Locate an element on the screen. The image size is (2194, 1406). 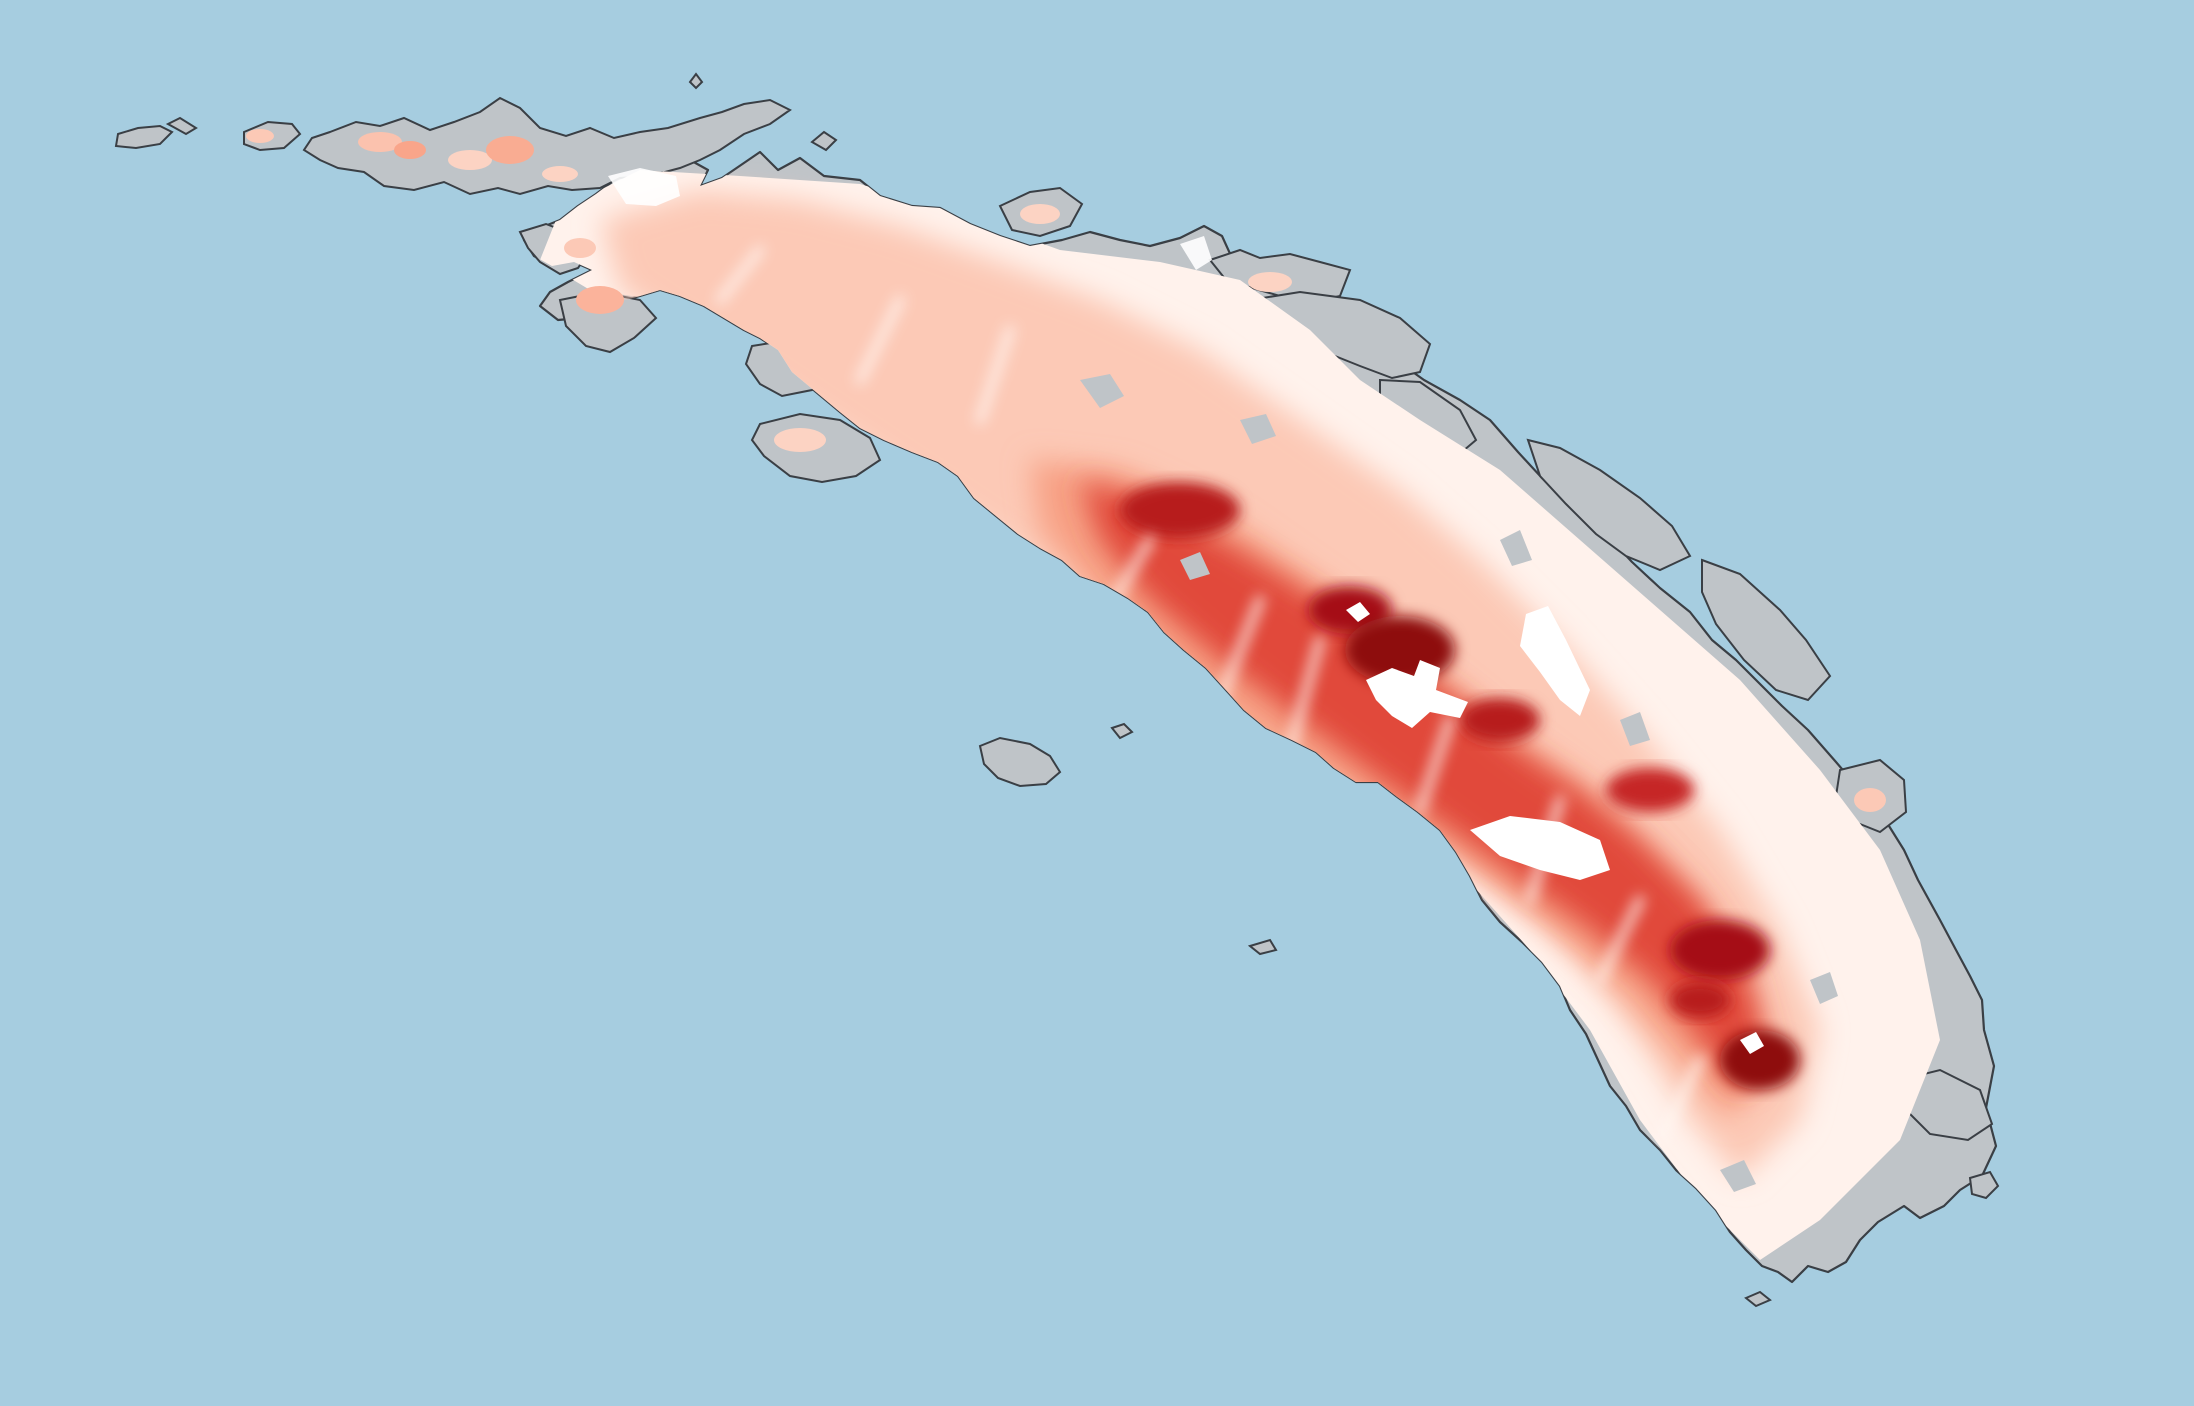
cooper-island-coastline is located at coordinates (1984, 1185).